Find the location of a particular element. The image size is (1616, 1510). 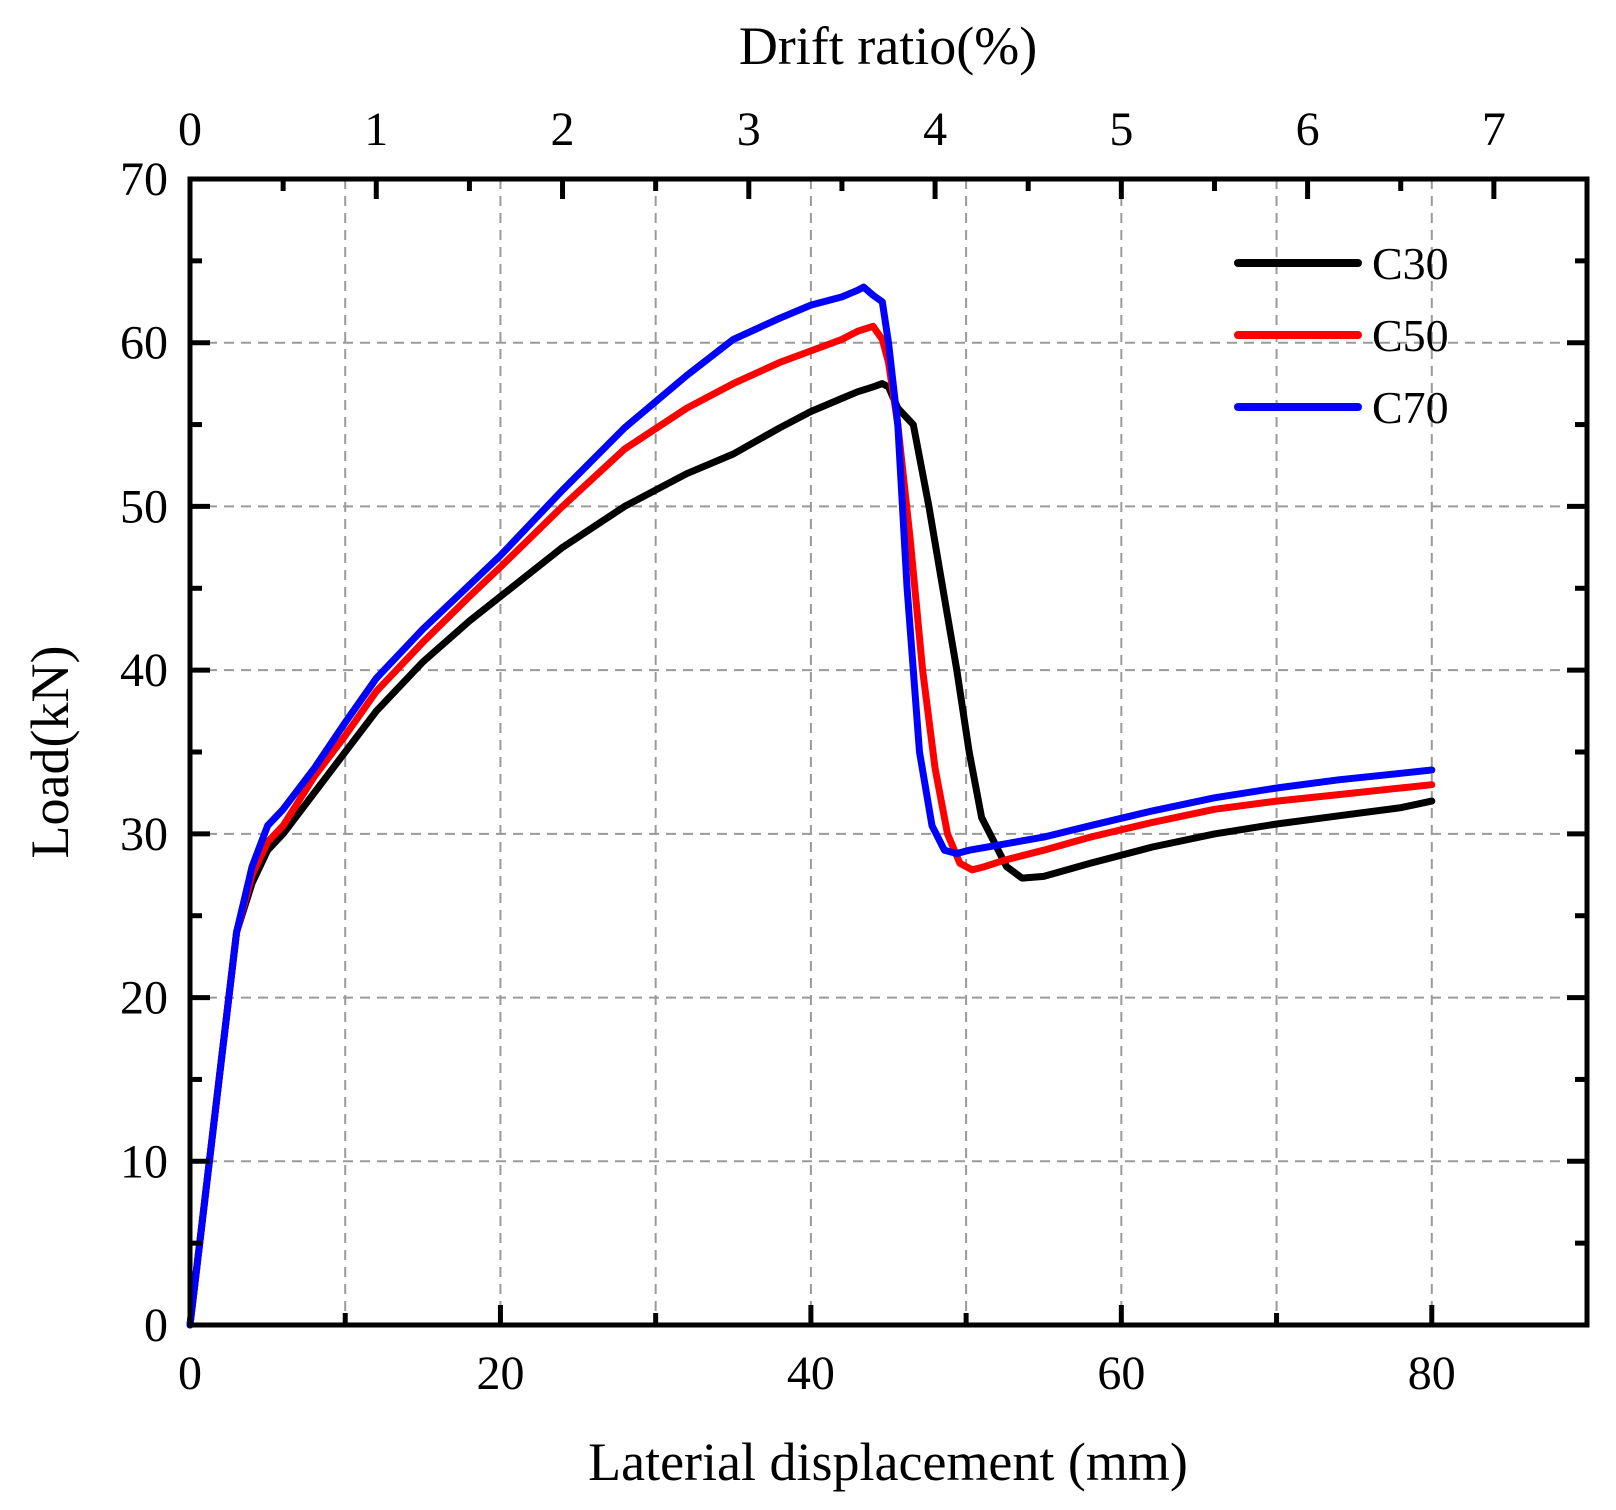

x2-tick-label: 3 is located at coordinates (749, 129).